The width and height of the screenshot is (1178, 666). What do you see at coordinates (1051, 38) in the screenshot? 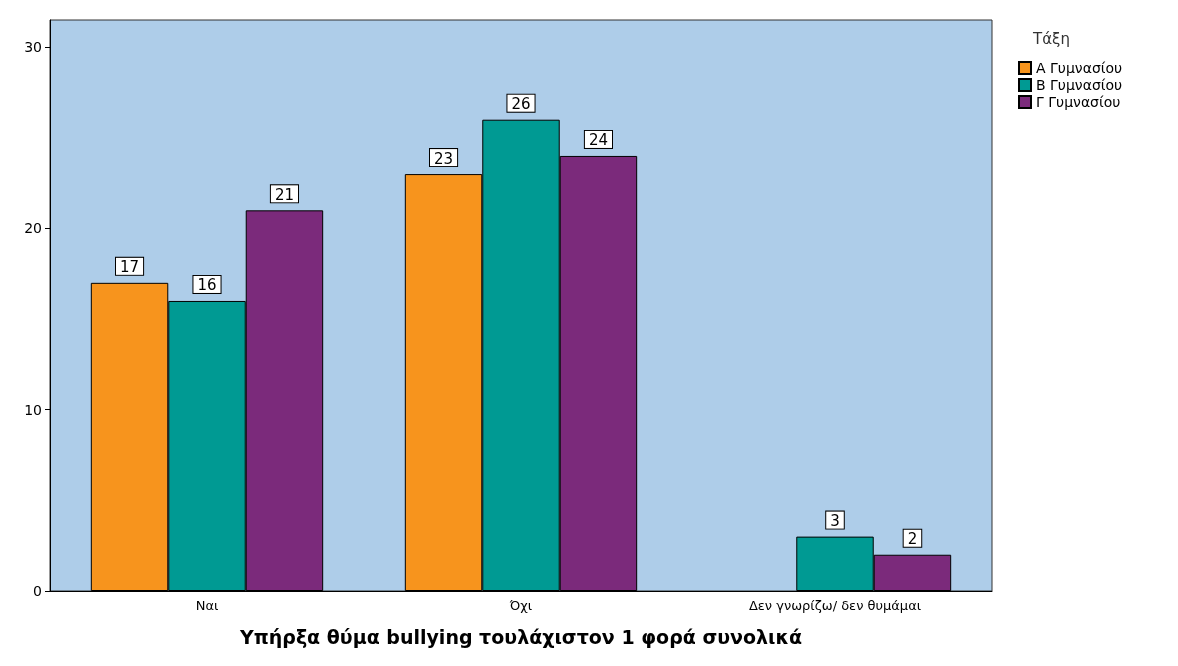
I see `legend-title: Τάξη` at bounding box center [1051, 38].